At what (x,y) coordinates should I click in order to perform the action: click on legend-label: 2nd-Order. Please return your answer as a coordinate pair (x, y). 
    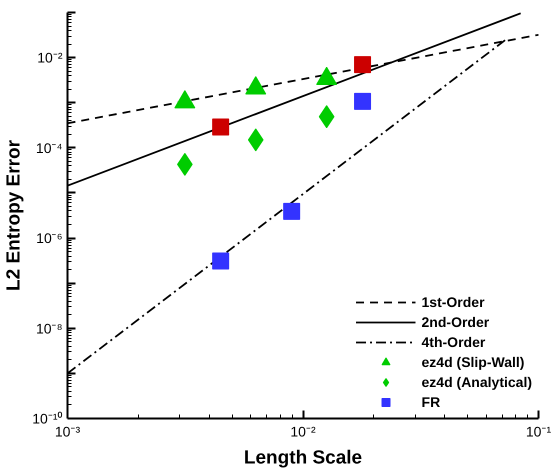
    Looking at the image, I should click on (456, 322).